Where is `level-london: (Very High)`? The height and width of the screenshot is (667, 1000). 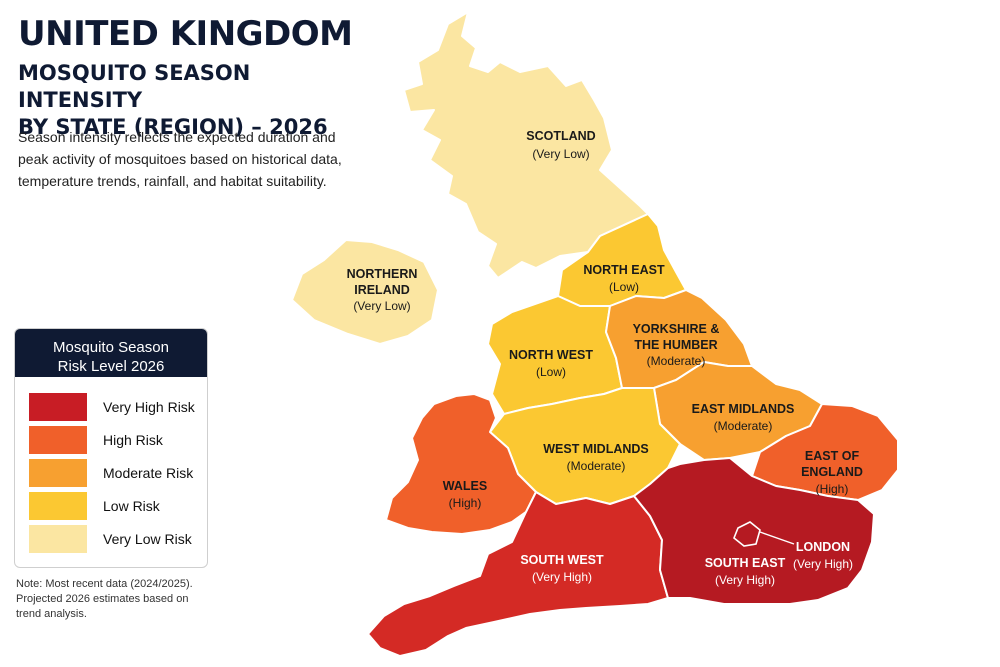
level-london: (Very High) is located at coordinates (823, 564).